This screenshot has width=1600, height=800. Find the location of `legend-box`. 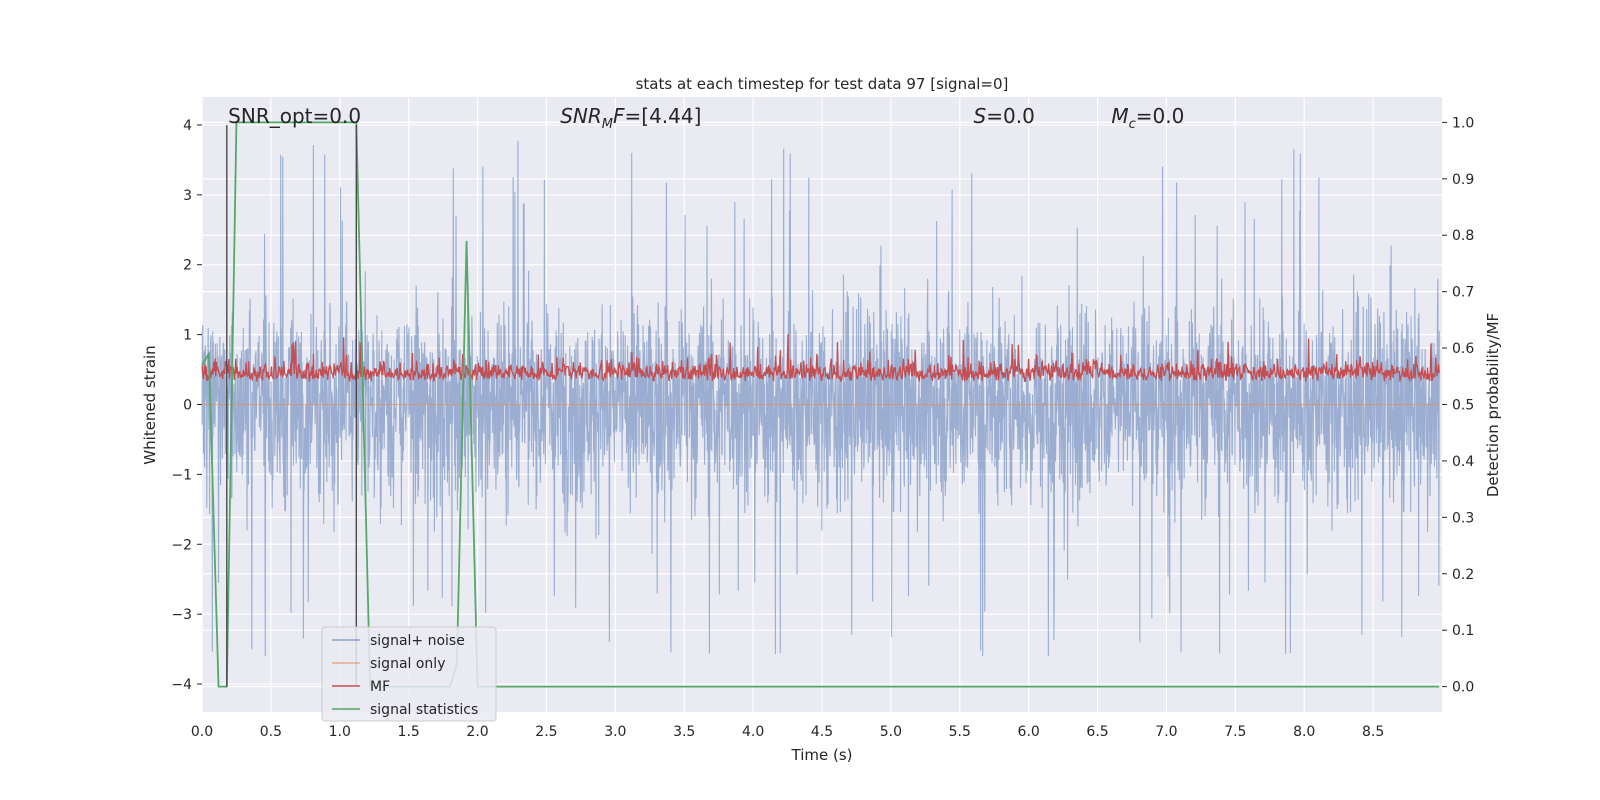

legend-box is located at coordinates (409, 674).